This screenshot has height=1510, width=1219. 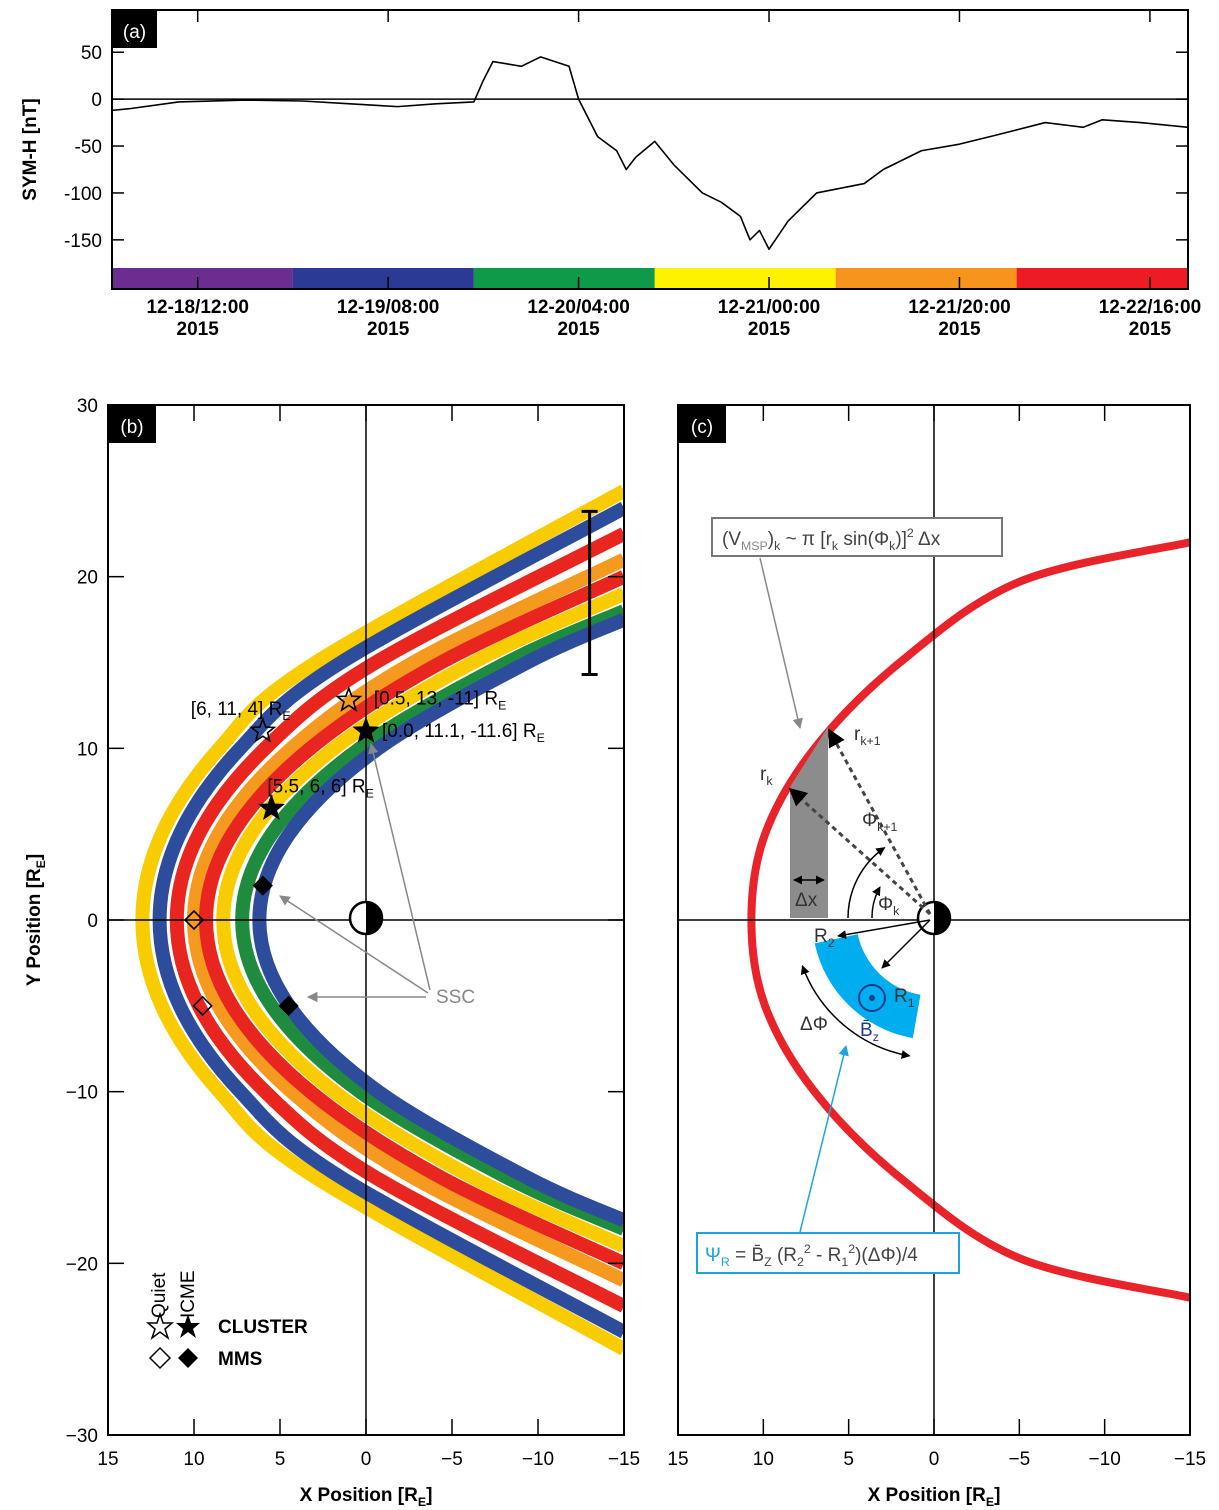 I want to click on text-part: = B̄, so click(x=747, y=1255).